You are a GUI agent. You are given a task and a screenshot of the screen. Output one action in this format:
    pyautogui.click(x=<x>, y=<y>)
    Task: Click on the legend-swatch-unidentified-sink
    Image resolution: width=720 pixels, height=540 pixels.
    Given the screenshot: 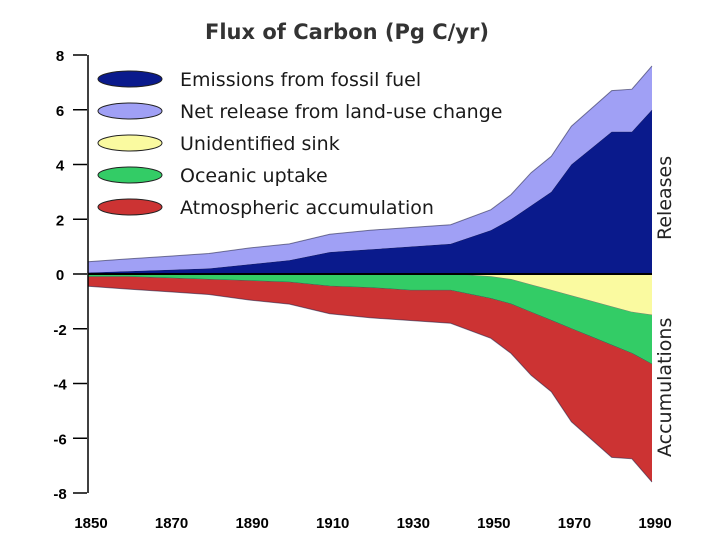 What is the action you would take?
    pyautogui.click(x=130, y=143)
    